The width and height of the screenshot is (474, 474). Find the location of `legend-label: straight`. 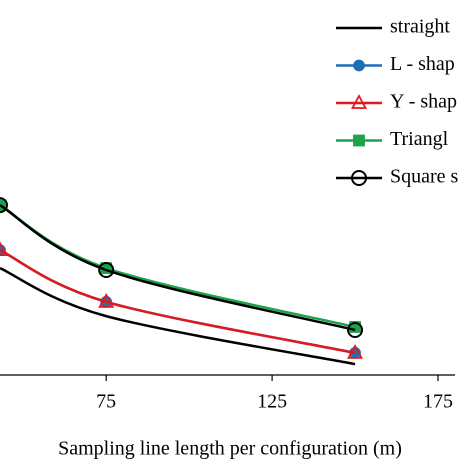

legend-label: straight is located at coordinates (420, 27).